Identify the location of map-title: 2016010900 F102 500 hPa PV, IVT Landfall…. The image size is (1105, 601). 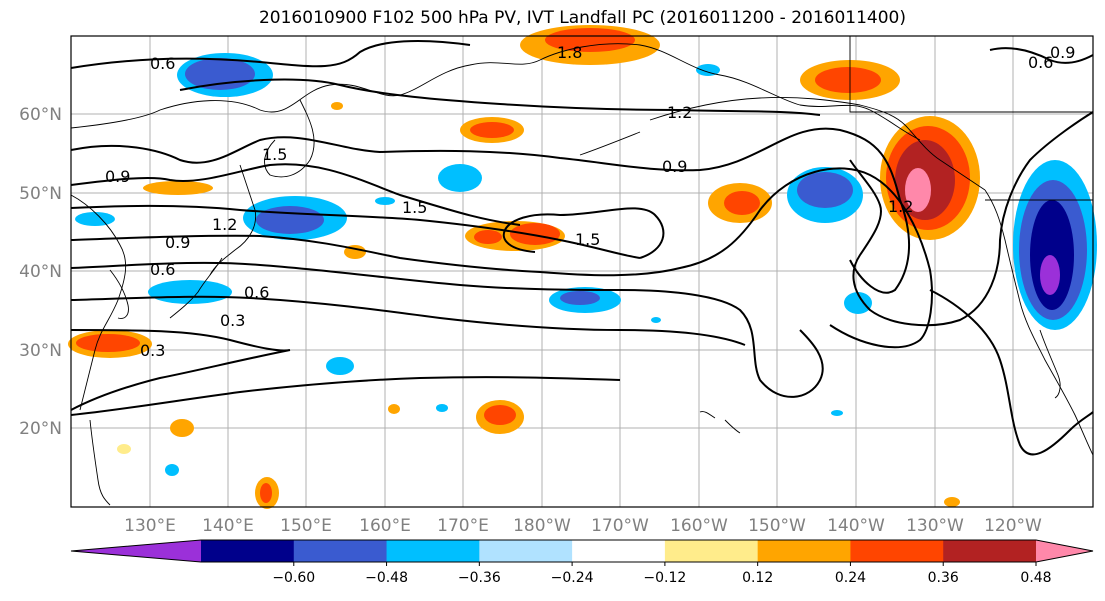
(582, 18).